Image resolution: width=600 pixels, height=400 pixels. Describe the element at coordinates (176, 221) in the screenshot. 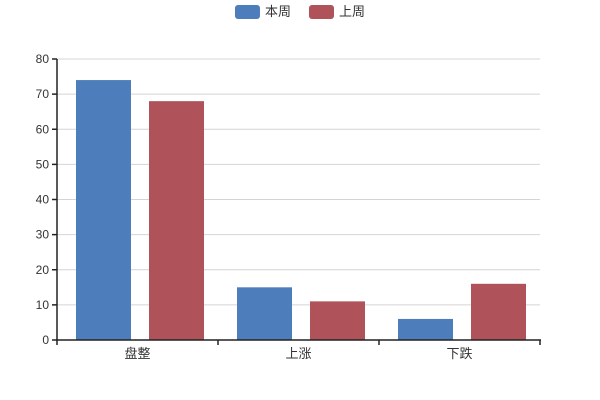

I see `bar-上周-盘整` at that location.